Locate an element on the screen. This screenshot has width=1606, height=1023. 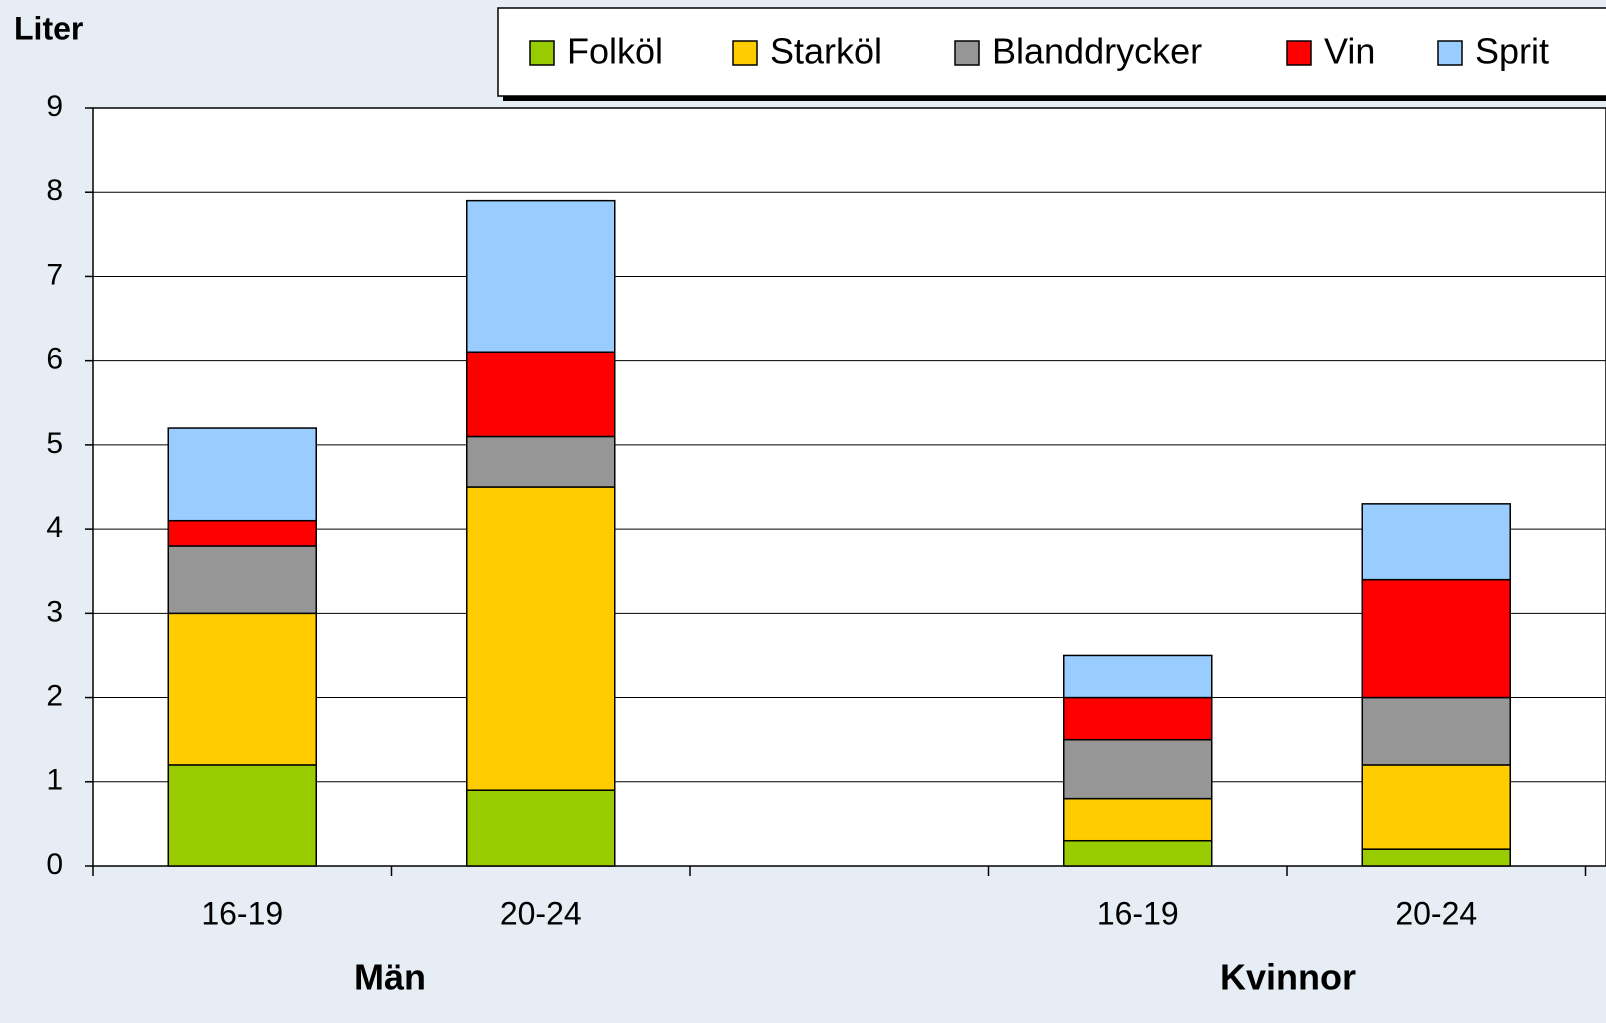
legend-label: Vin is located at coordinates (1349, 51).